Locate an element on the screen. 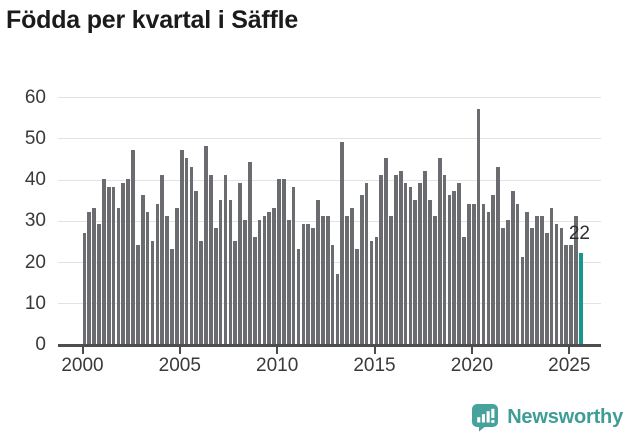 This screenshot has height=439, width=631. x-tick-label: 2020 is located at coordinates (472, 365).